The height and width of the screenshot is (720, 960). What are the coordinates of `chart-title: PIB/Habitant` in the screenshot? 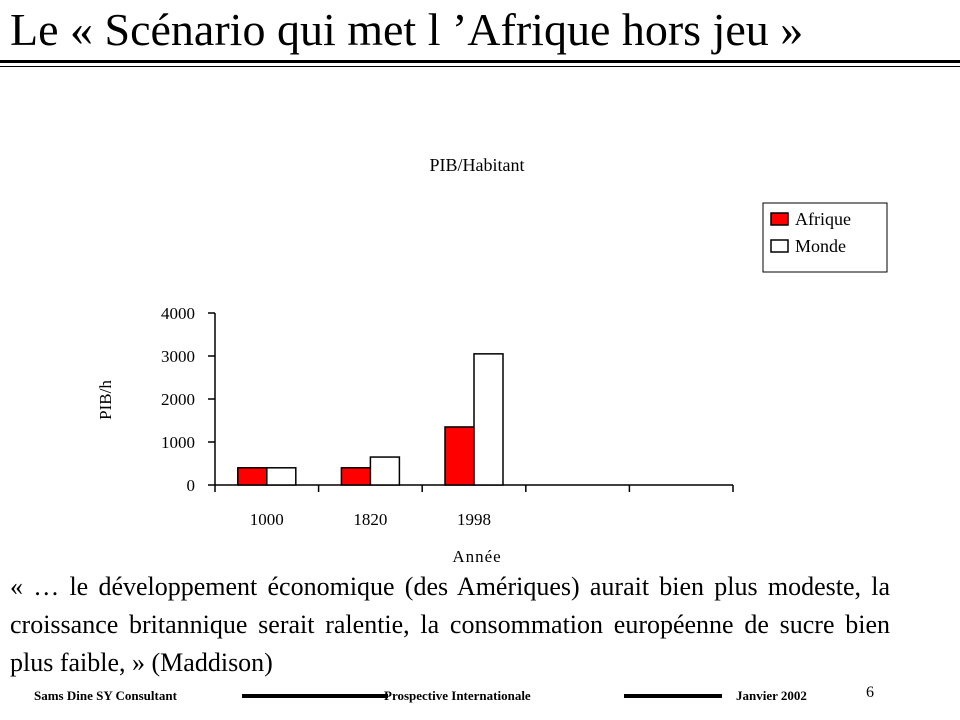 It's located at (477, 165).